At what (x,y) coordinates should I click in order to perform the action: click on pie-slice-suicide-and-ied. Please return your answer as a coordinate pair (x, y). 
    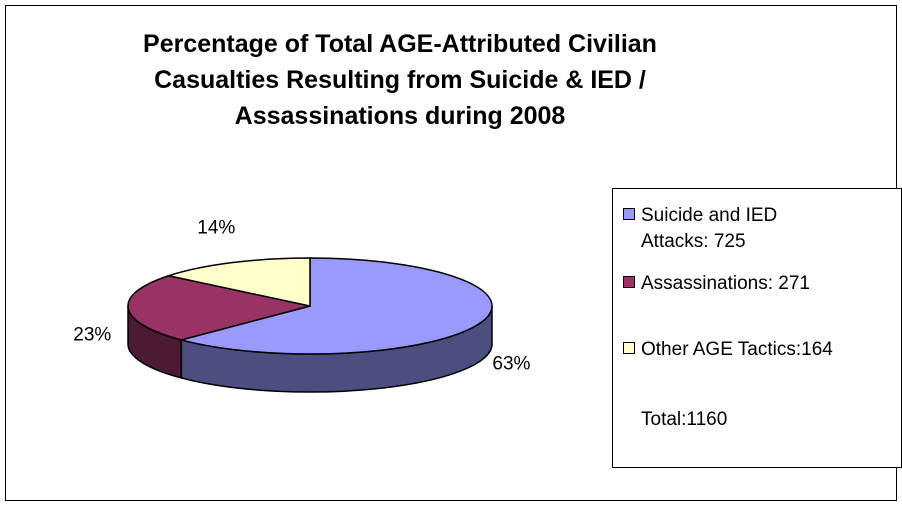
    Looking at the image, I should click on (335, 306).